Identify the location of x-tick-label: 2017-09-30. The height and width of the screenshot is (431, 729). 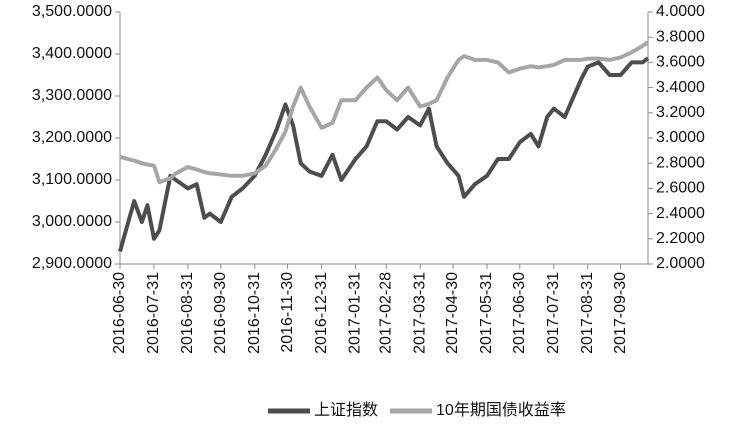
(620, 313).